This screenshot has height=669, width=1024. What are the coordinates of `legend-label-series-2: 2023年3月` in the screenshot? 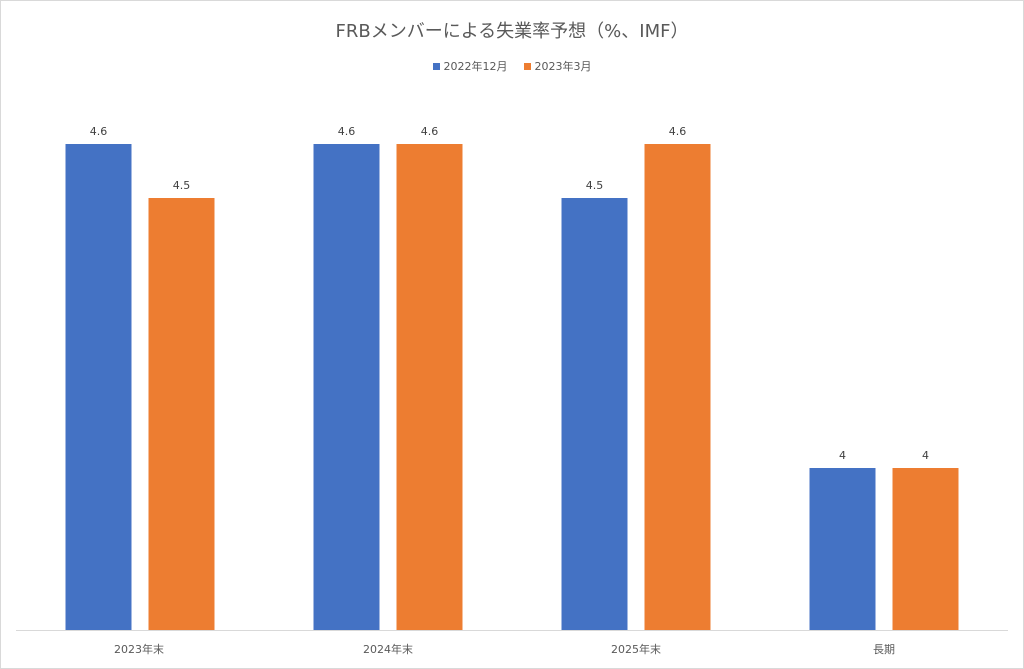 It's located at (563, 66).